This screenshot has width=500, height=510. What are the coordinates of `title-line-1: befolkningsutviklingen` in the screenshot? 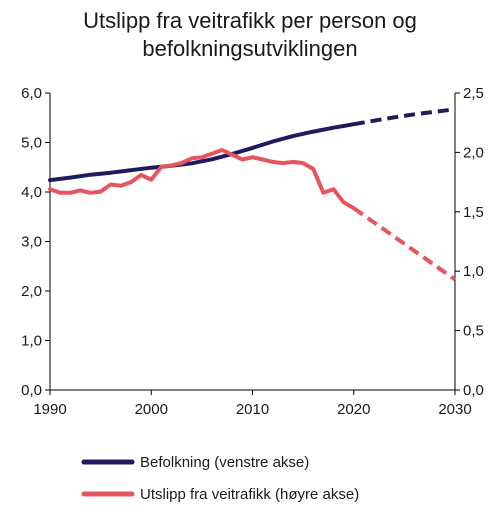 It's located at (249, 48).